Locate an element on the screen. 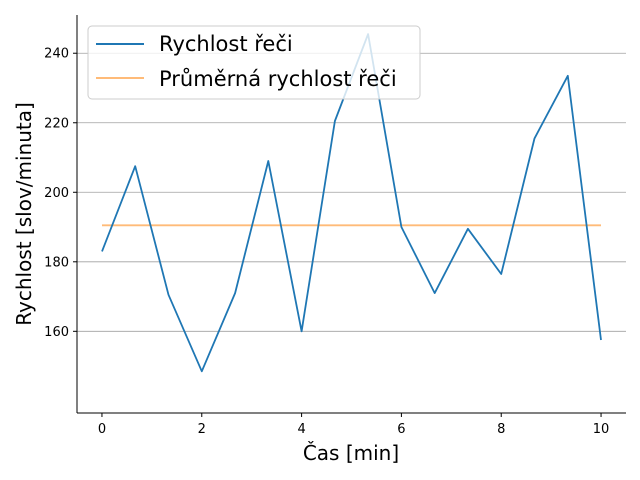 Image resolution: width=640 pixels, height=480 pixels. x-tick-label-4: 4 is located at coordinates (301, 429).